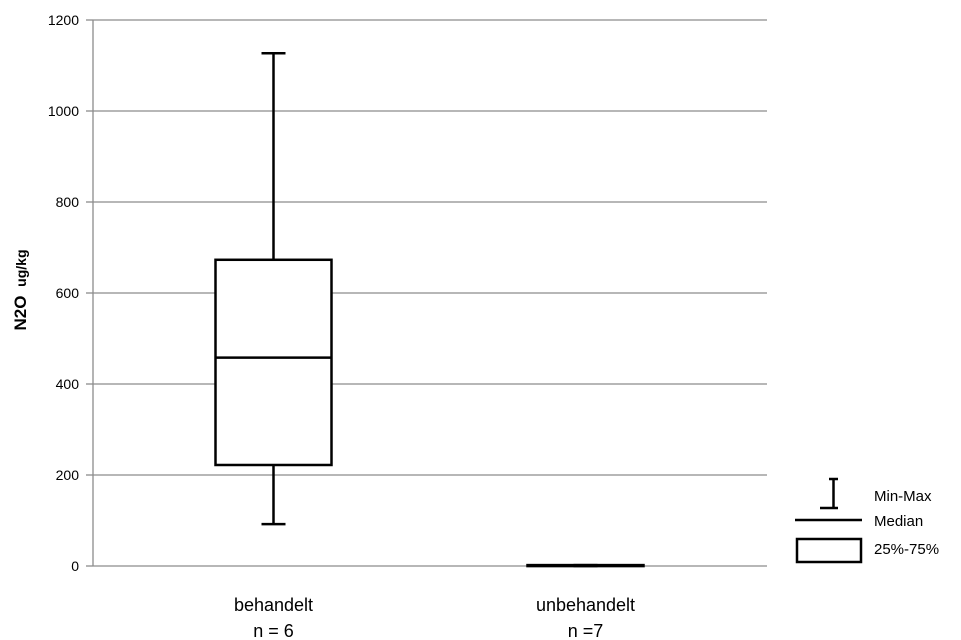 This screenshot has height=640, width=961. I want to click on y-axis-label-unit: ug/kg, so click(21, 267).